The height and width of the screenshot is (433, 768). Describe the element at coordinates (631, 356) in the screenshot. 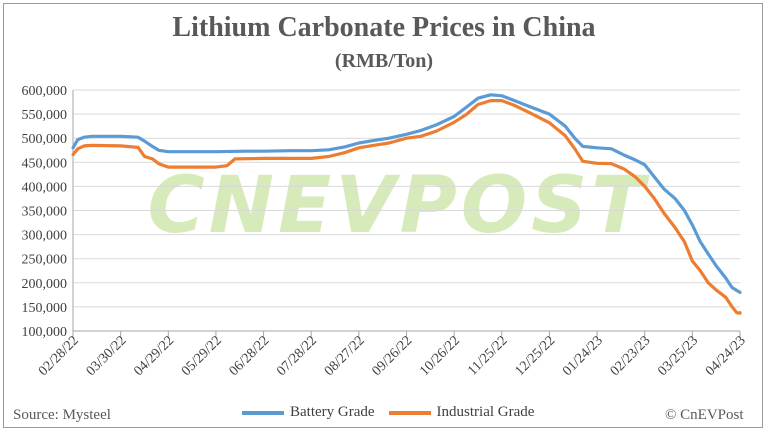

I see `x-tick-label: 02/23/23` at that location.